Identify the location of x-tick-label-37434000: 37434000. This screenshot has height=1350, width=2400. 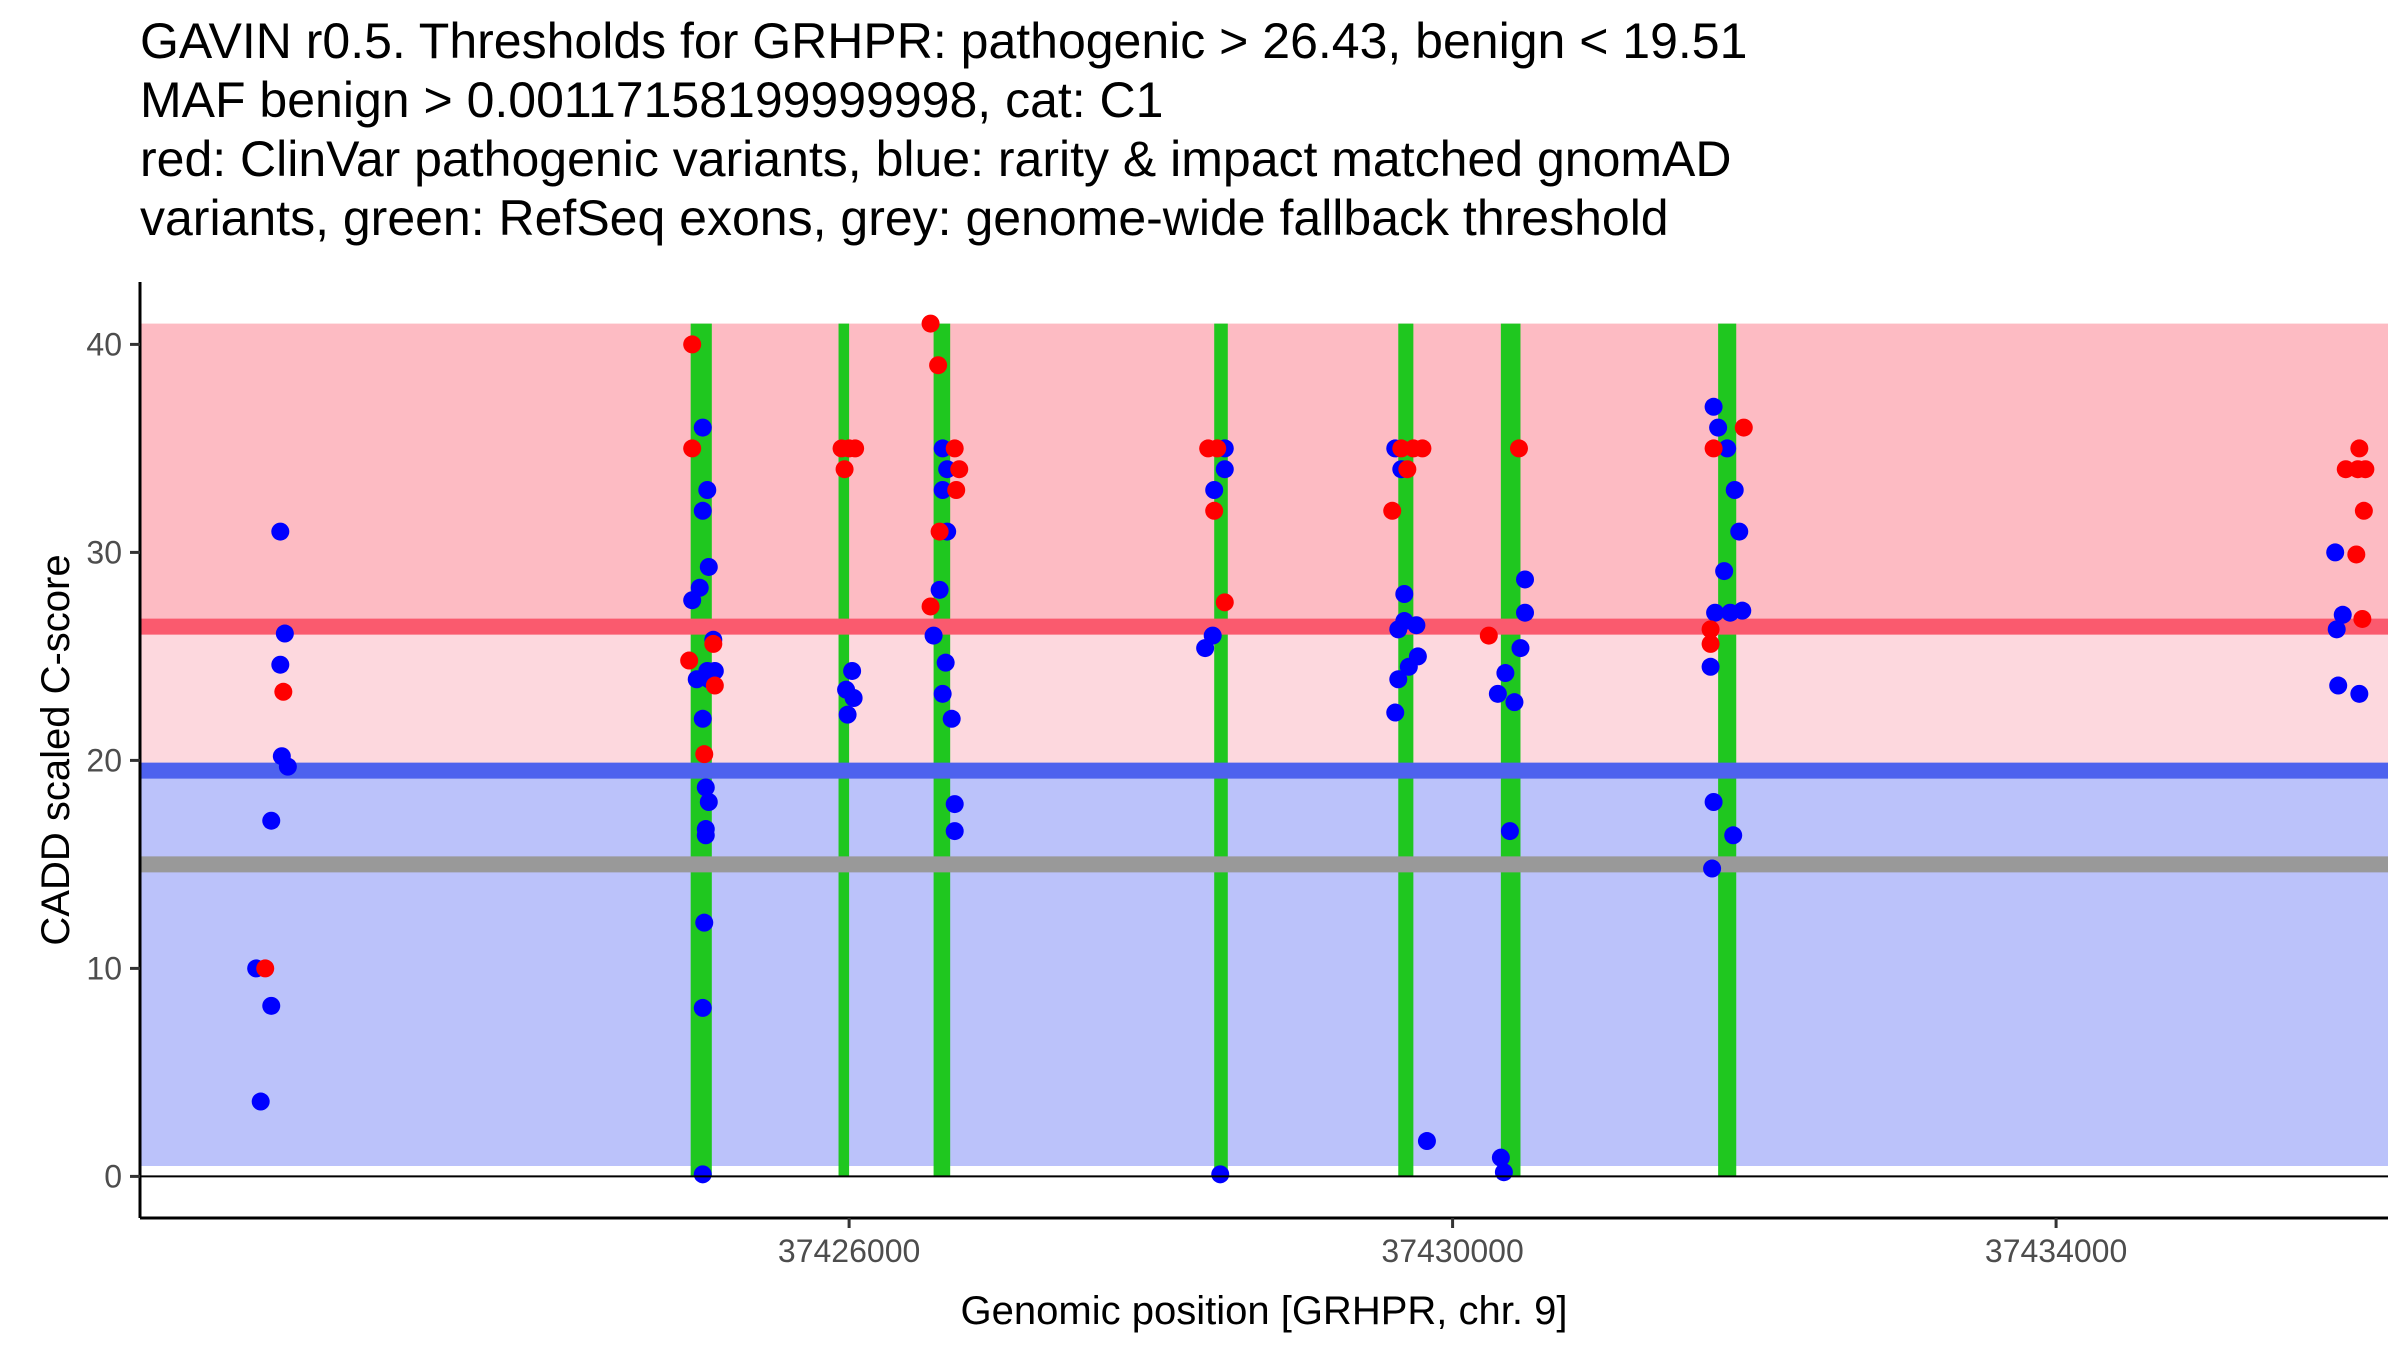
(2056, 1251).